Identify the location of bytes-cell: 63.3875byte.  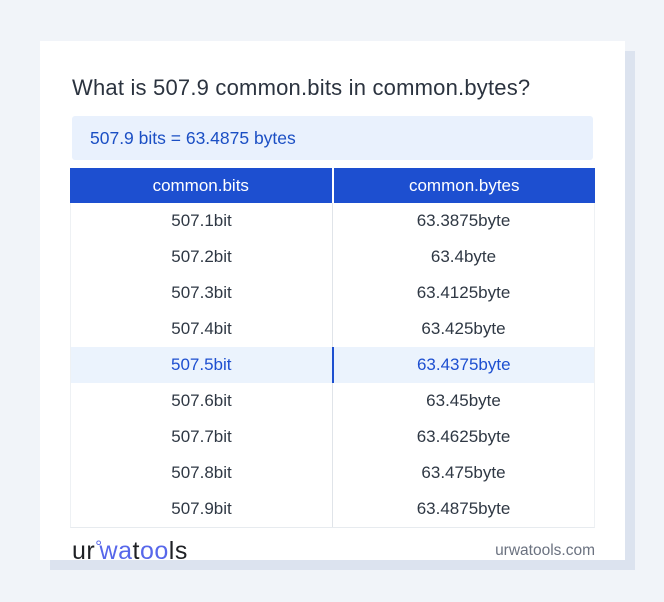
(463, 220).